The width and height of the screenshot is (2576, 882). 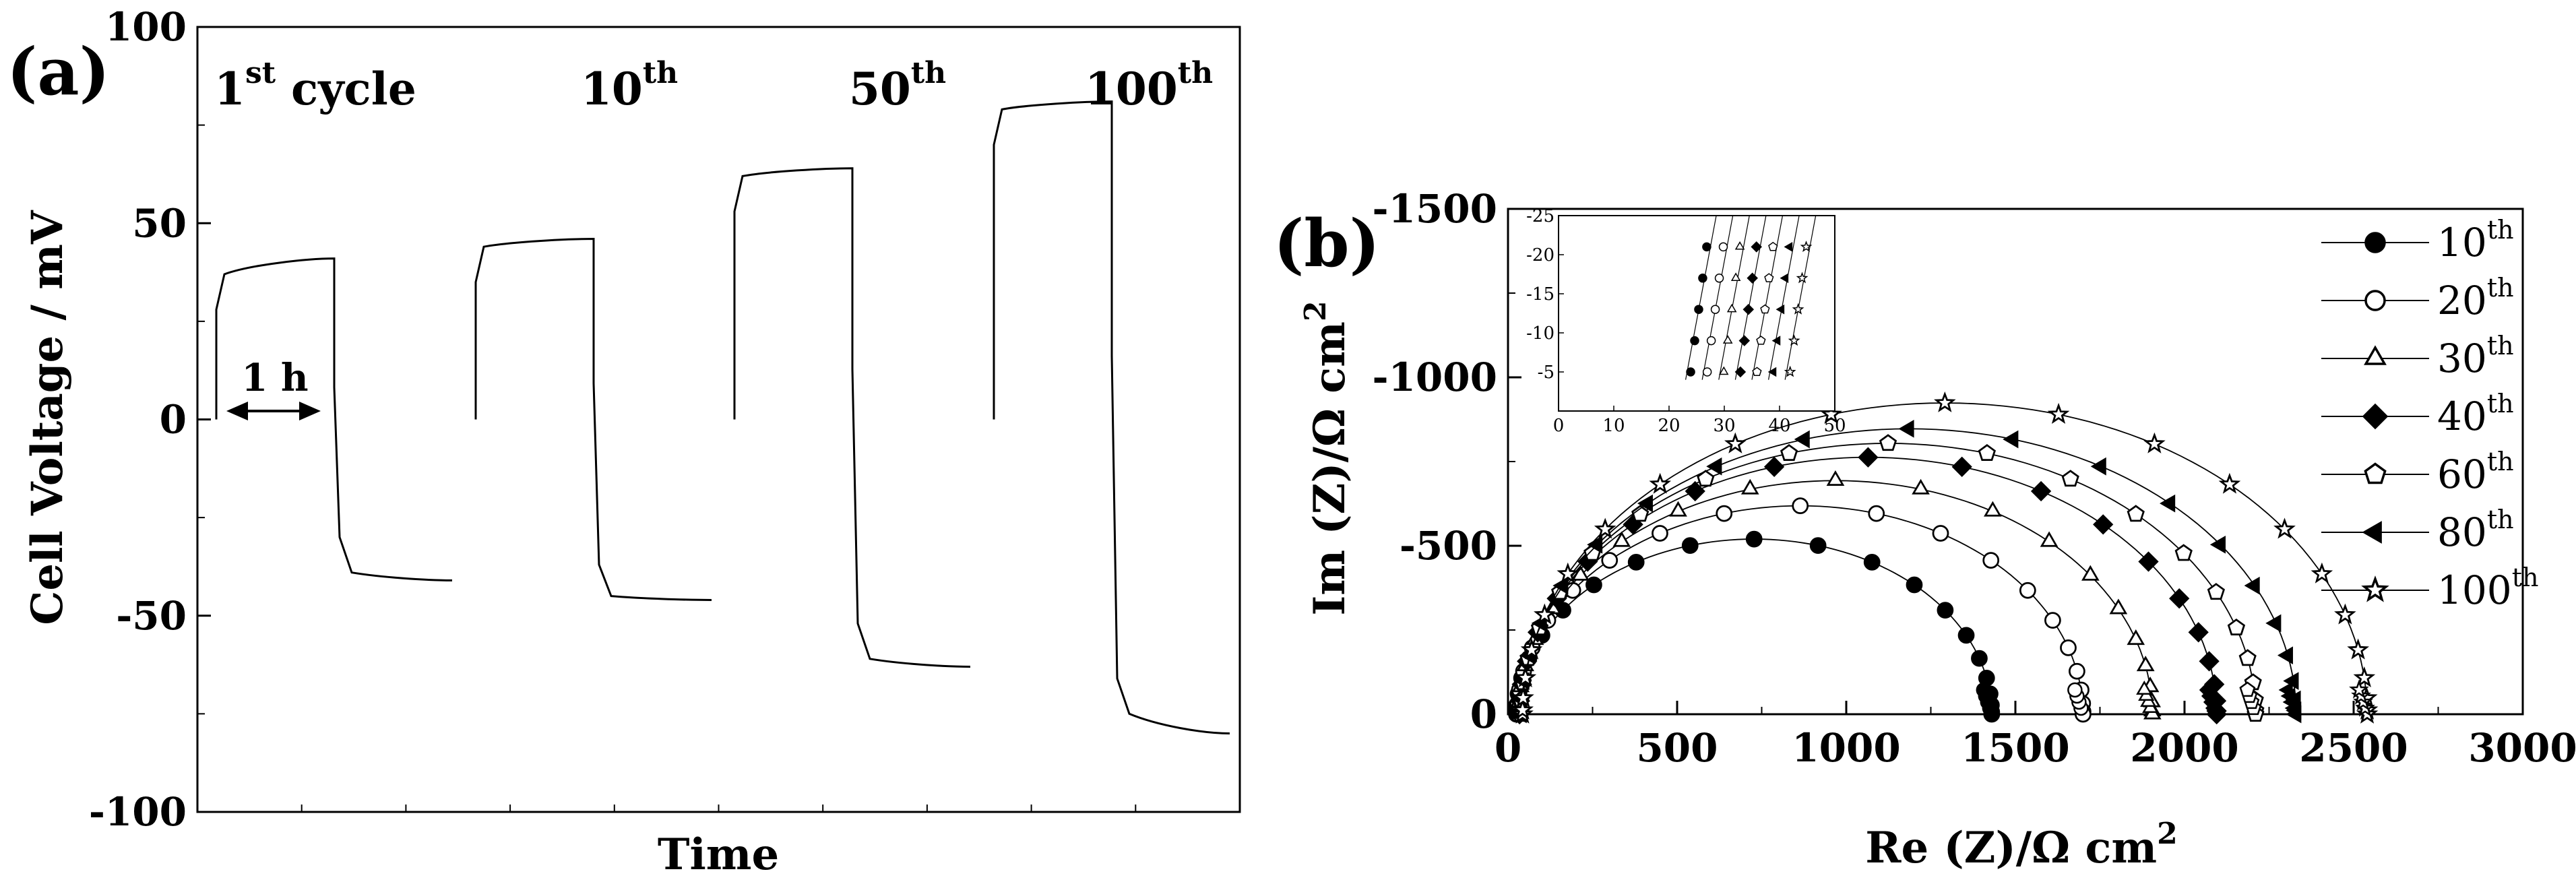 I want to click on panel-a-y-tick-label: 100, so click(x=146, y=27).